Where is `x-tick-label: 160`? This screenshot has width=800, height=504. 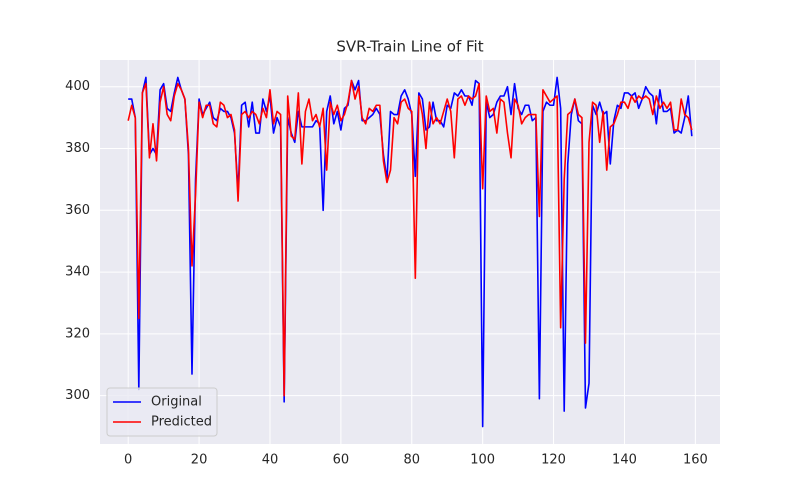
x-tick-label: 160 is located at coordinates (695, 460).